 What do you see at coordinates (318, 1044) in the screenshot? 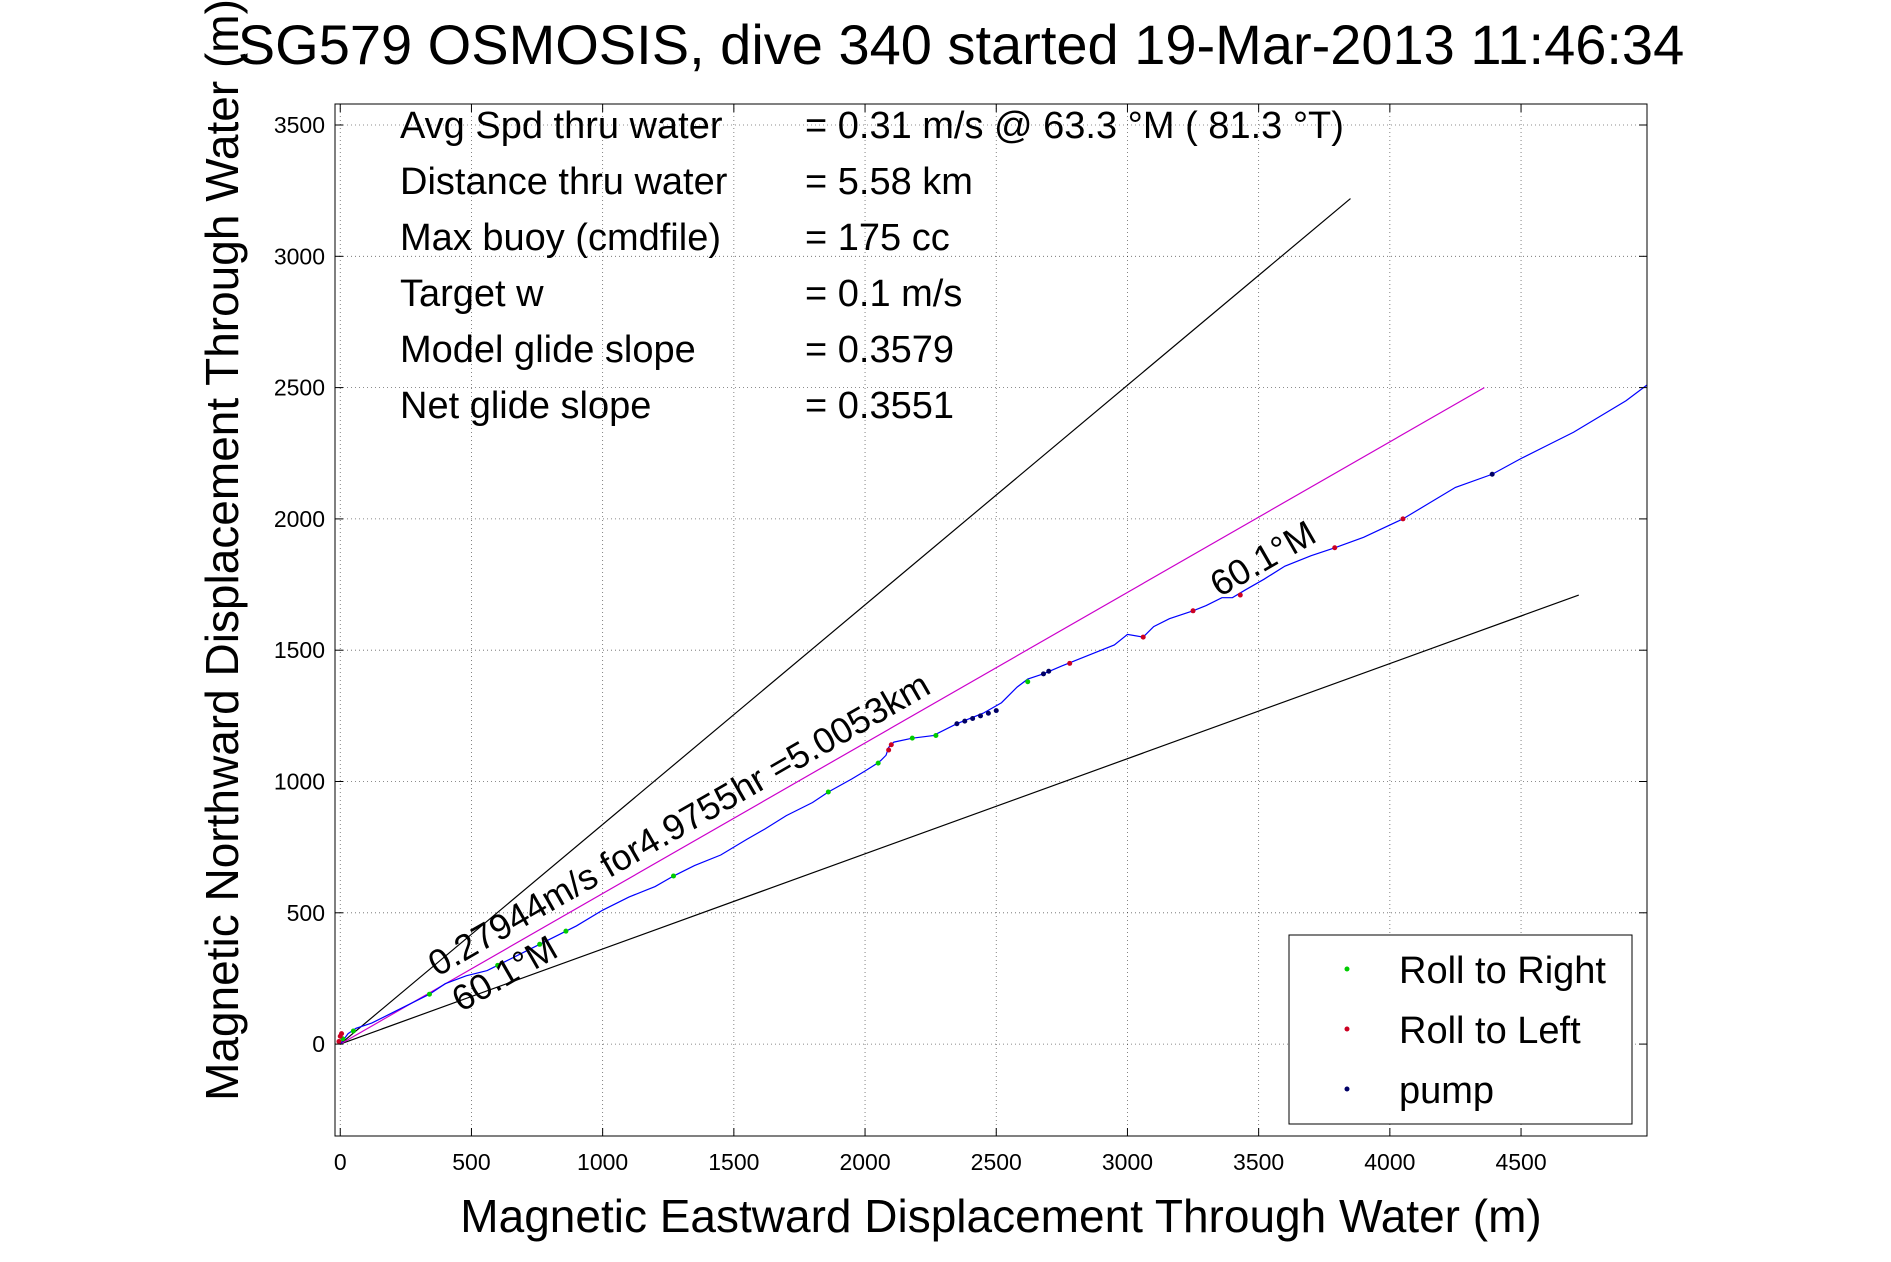
I see `y-tick-label: 0` at bounding box center [318, 1044].